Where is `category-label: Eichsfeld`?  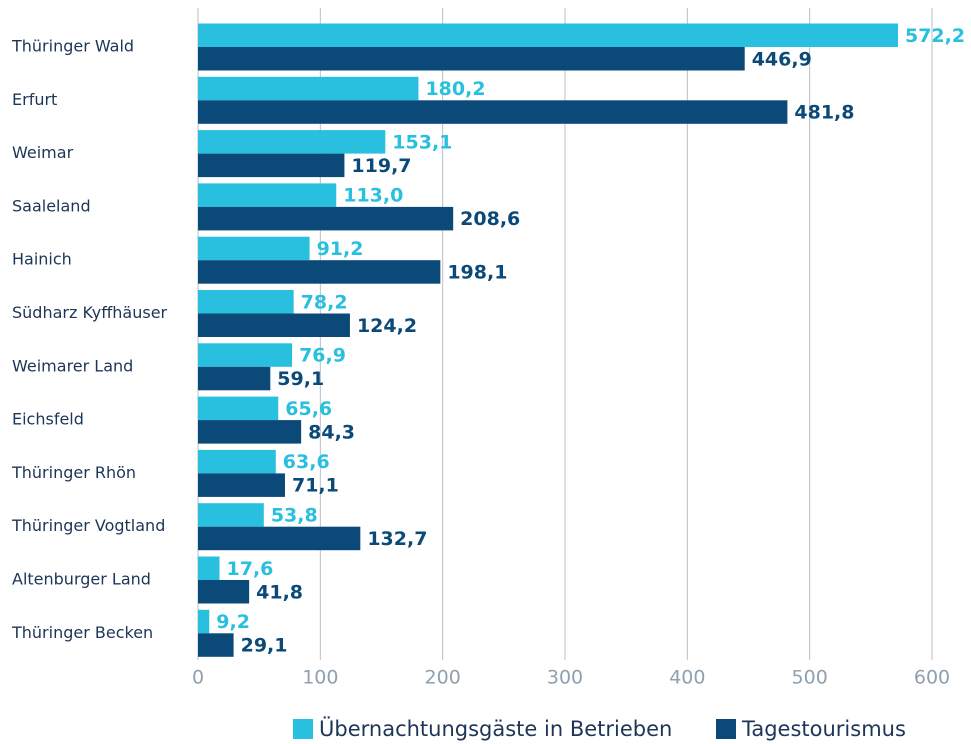
category-label: Eichsfeld is located at coordinates (48, 419).